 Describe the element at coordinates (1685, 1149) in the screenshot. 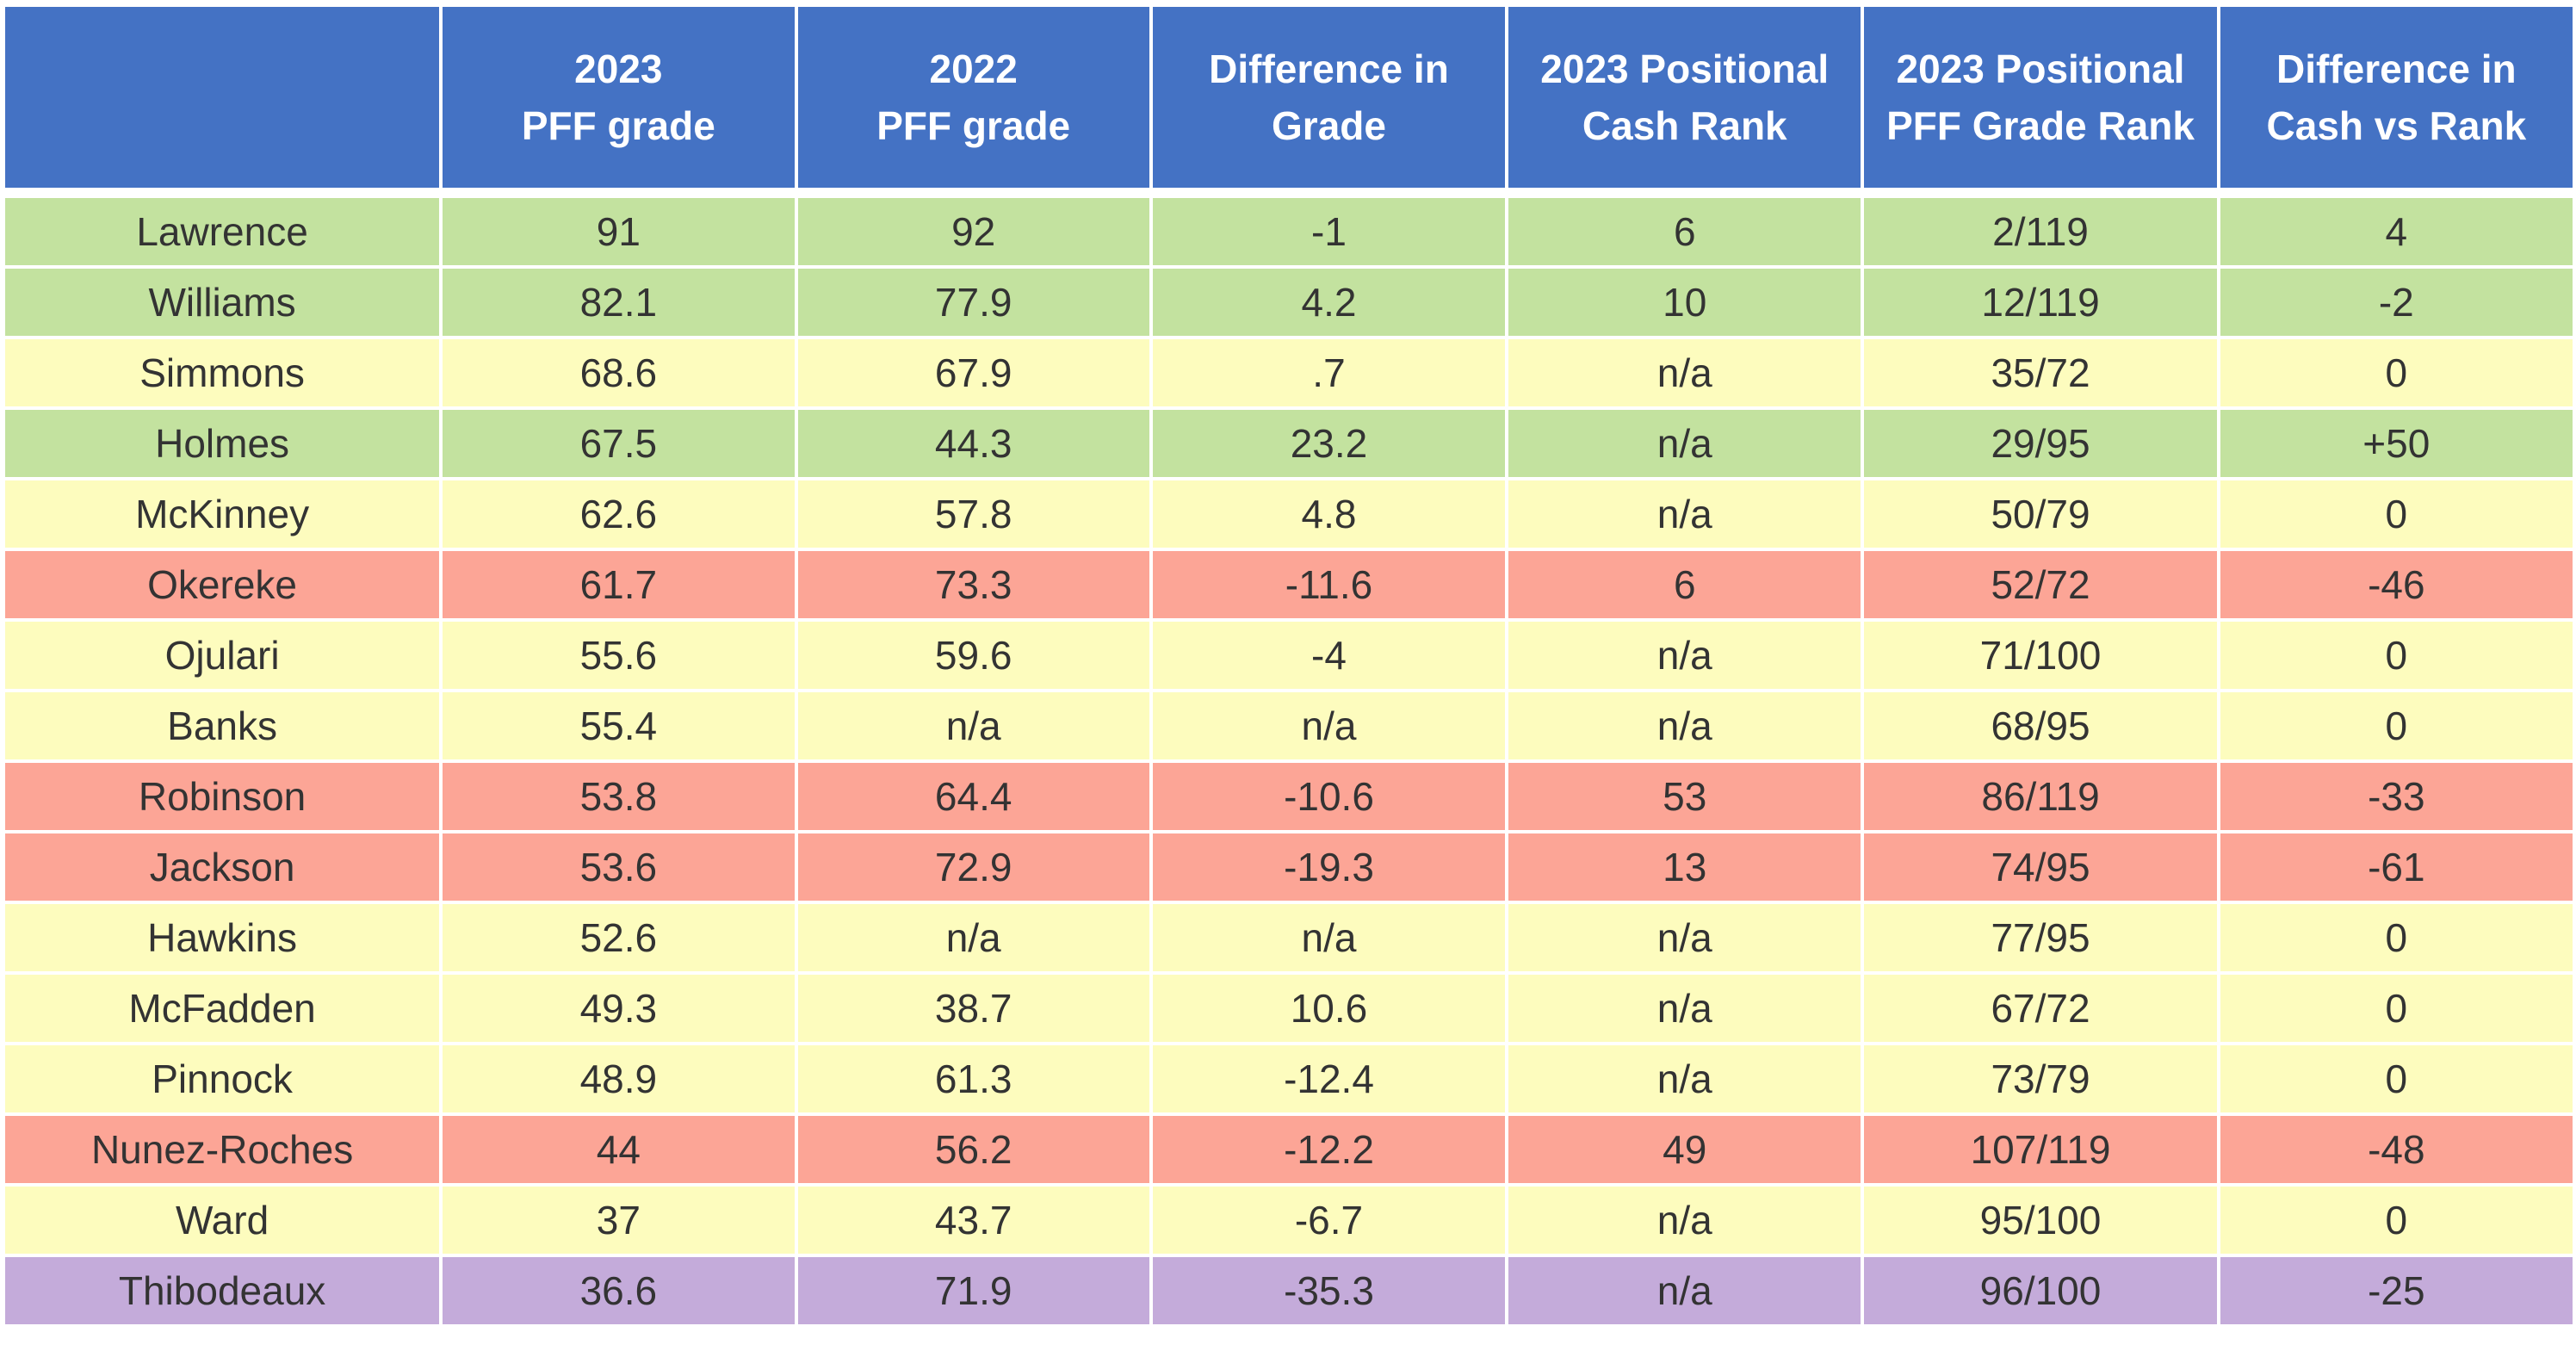

I see `cash-rank-cell: 49` at that location.